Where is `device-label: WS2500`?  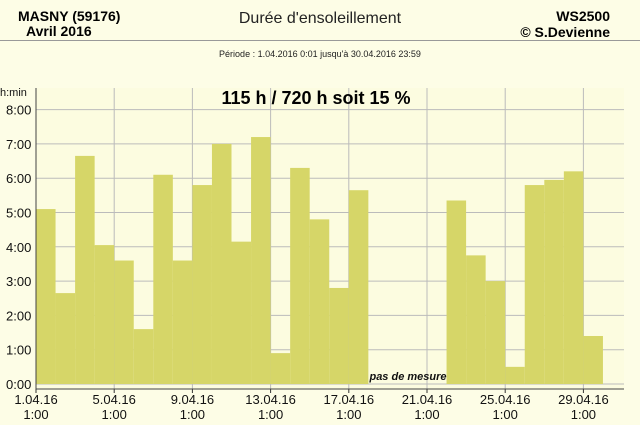 device-label: WS2500 is located at coordinates (583, 16).